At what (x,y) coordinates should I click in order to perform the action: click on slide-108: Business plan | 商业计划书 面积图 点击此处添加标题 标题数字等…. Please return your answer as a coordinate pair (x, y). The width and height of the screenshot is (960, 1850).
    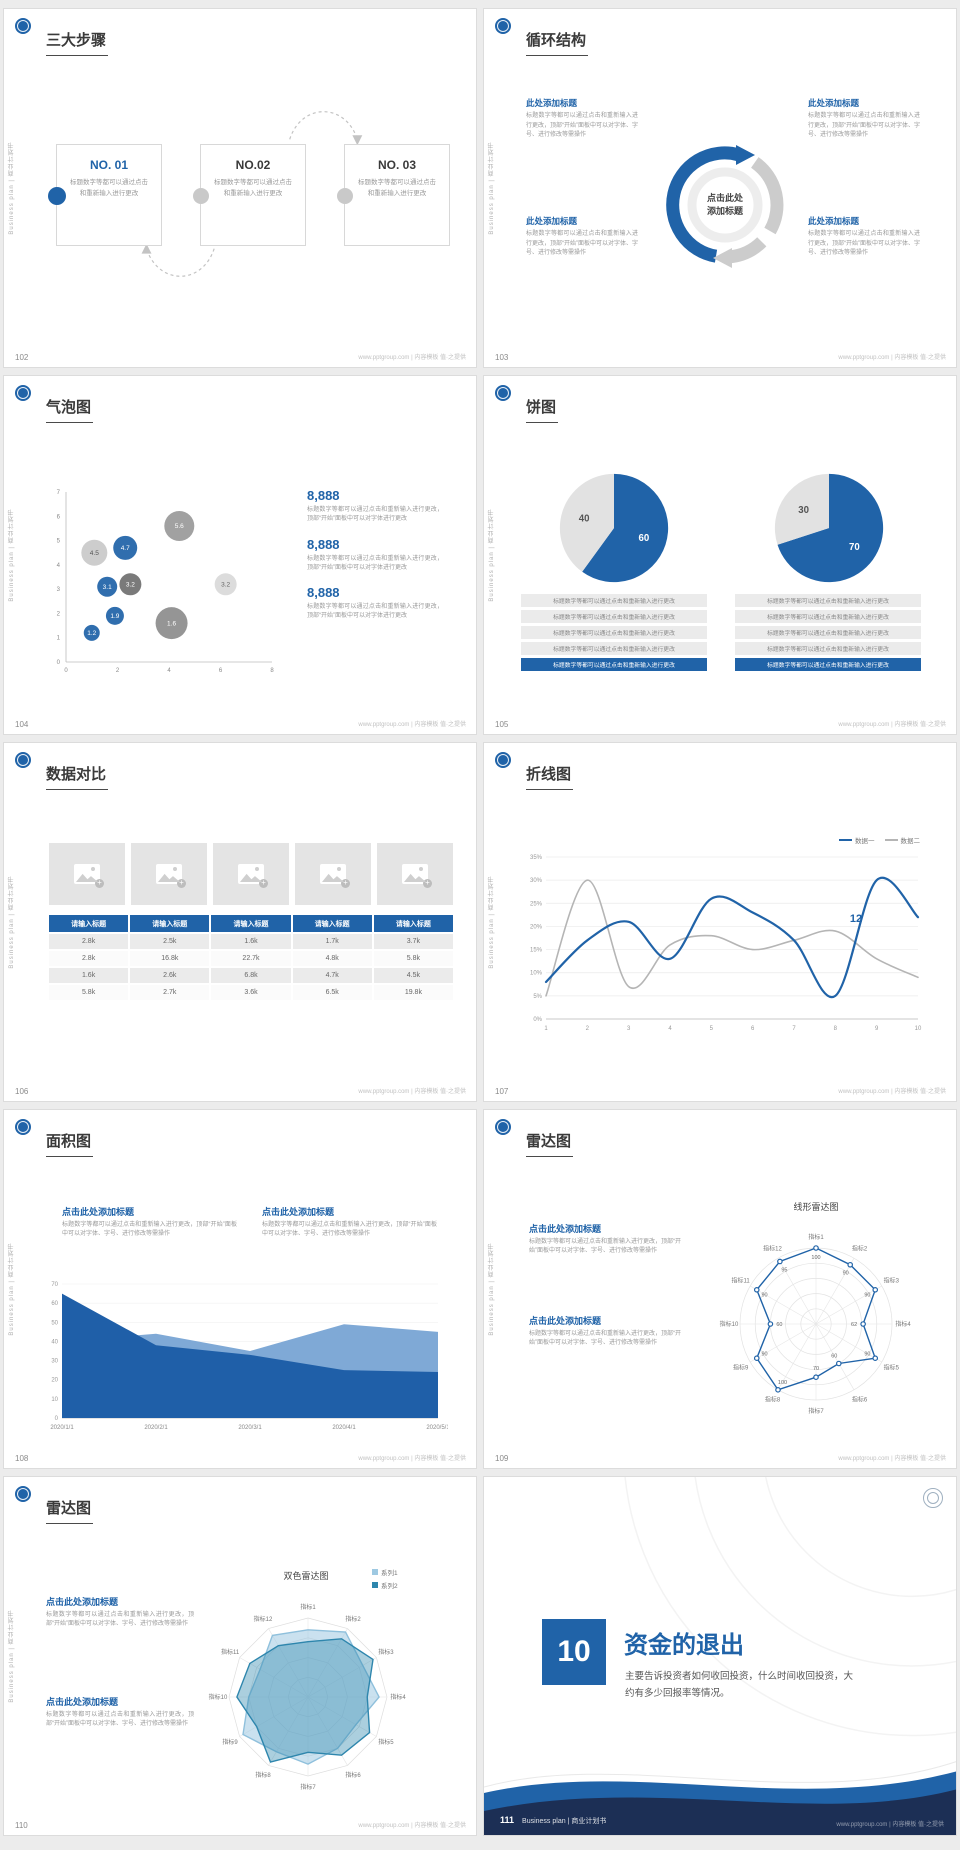
    Looking at the image, I should click on (240, 1289).